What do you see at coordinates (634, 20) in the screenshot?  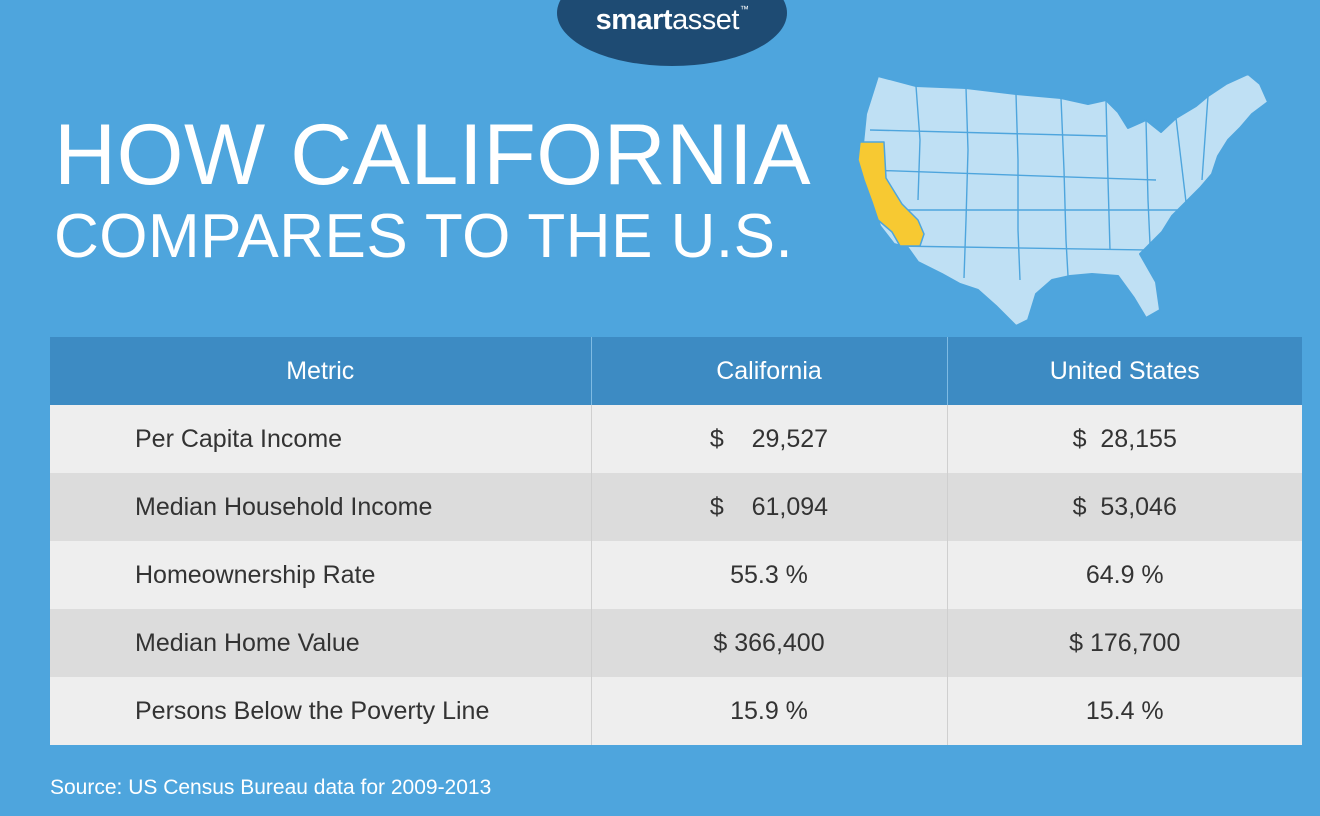 I see `brand-name-part1: smart` at bounding box center [634, 20].